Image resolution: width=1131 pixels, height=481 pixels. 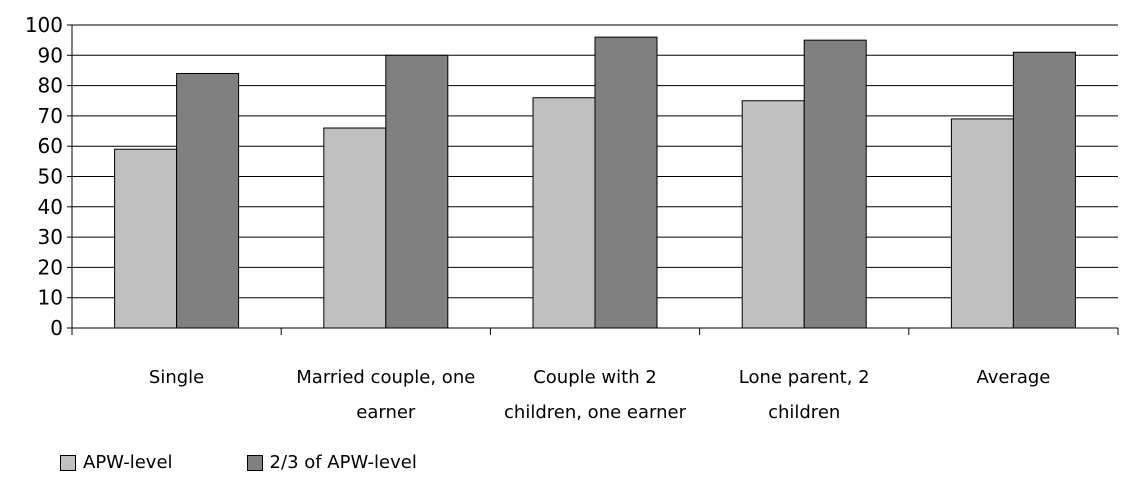 What do you see at coordinates (254, 462) in the screenshot?
I see `legend-swatch-two-thirds-apw-level` at bounding box center [254, 462].